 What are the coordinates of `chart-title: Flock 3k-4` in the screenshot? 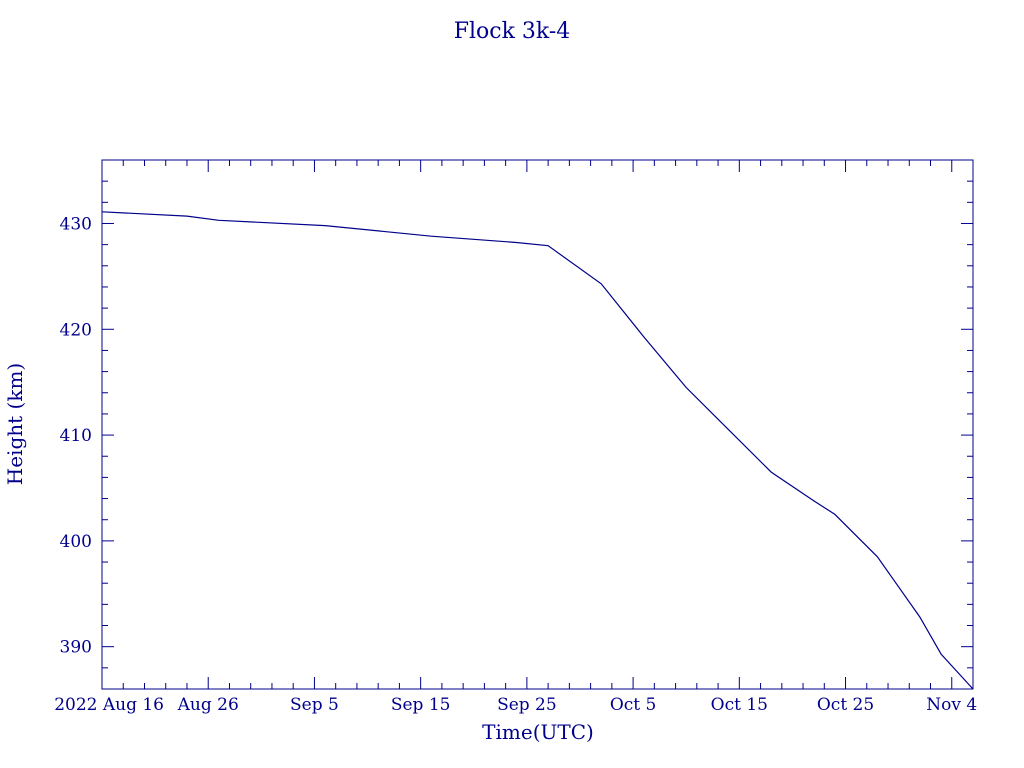 It's located at (512, 31).